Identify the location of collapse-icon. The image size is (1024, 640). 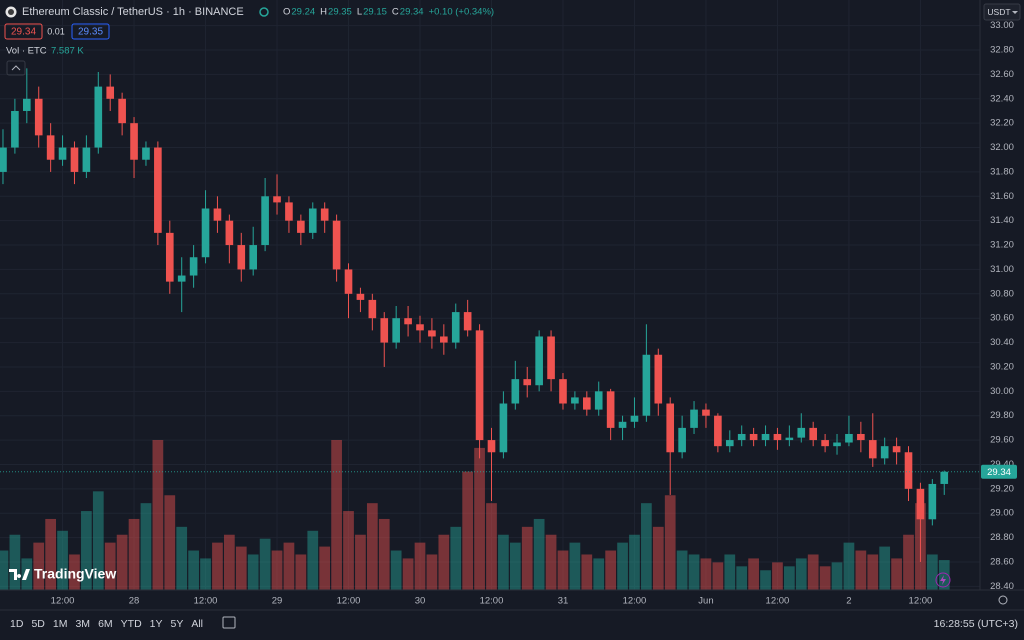
(16, 68).